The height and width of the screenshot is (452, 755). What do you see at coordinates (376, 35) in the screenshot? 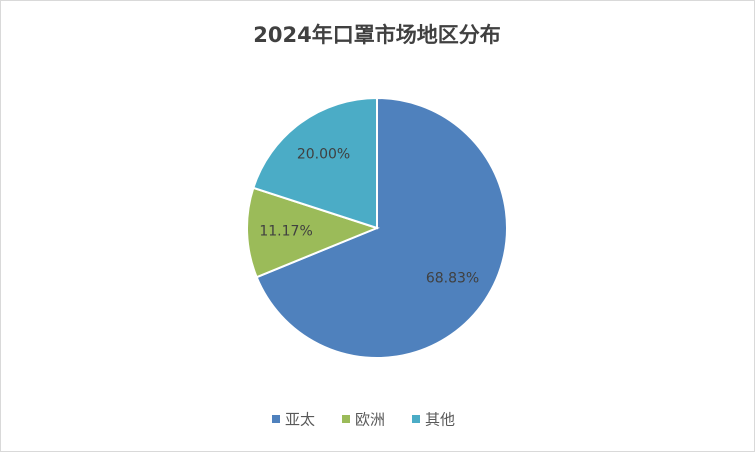
I see `chart-title: 2024年口罩市场地区分布` at bounding box center [376, 35].